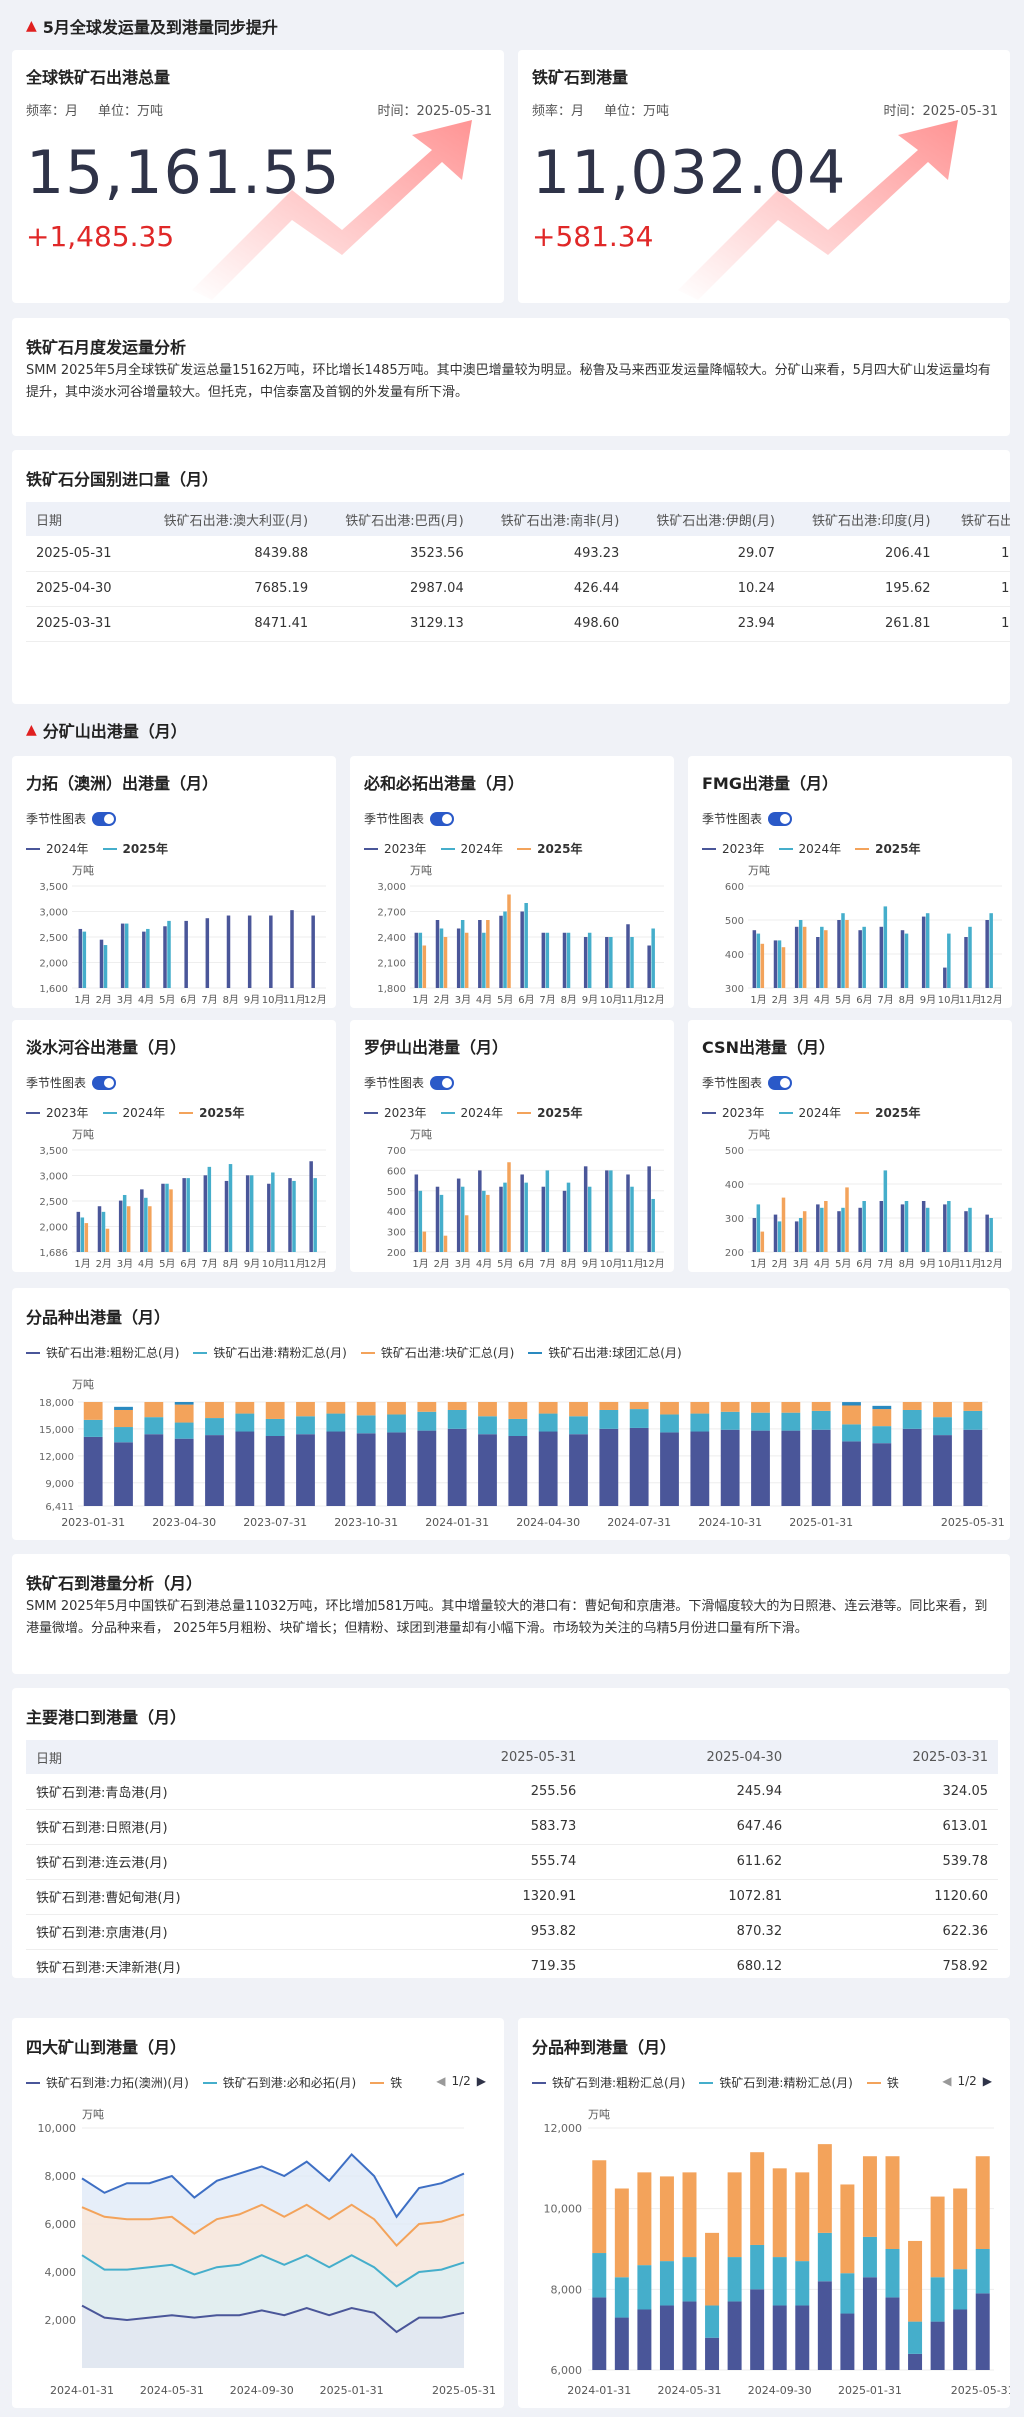 Image resolution: width=1024 pixels, height=2417 pixels. I want to click on table-row: 铁矿石到港:曹妃甸港(月) 1320.91 1072.81 1120.60, so click(512, 1897).